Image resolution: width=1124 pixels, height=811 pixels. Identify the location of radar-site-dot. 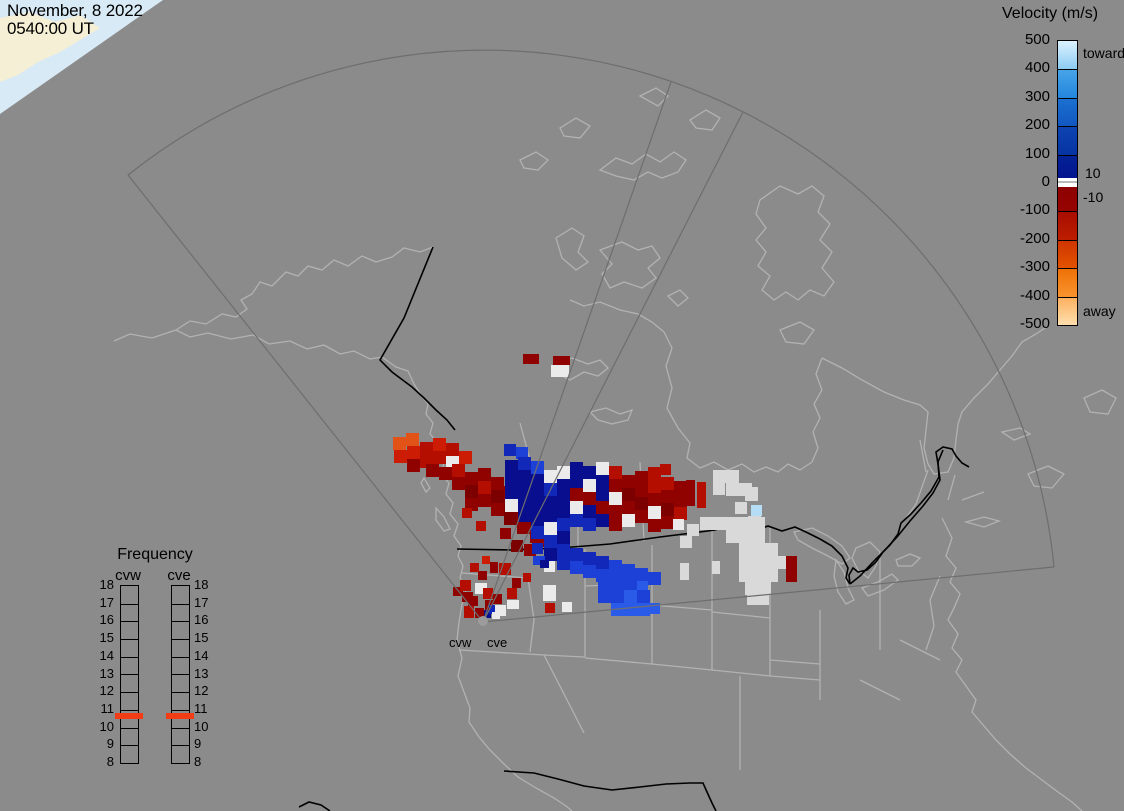
(483, 621).